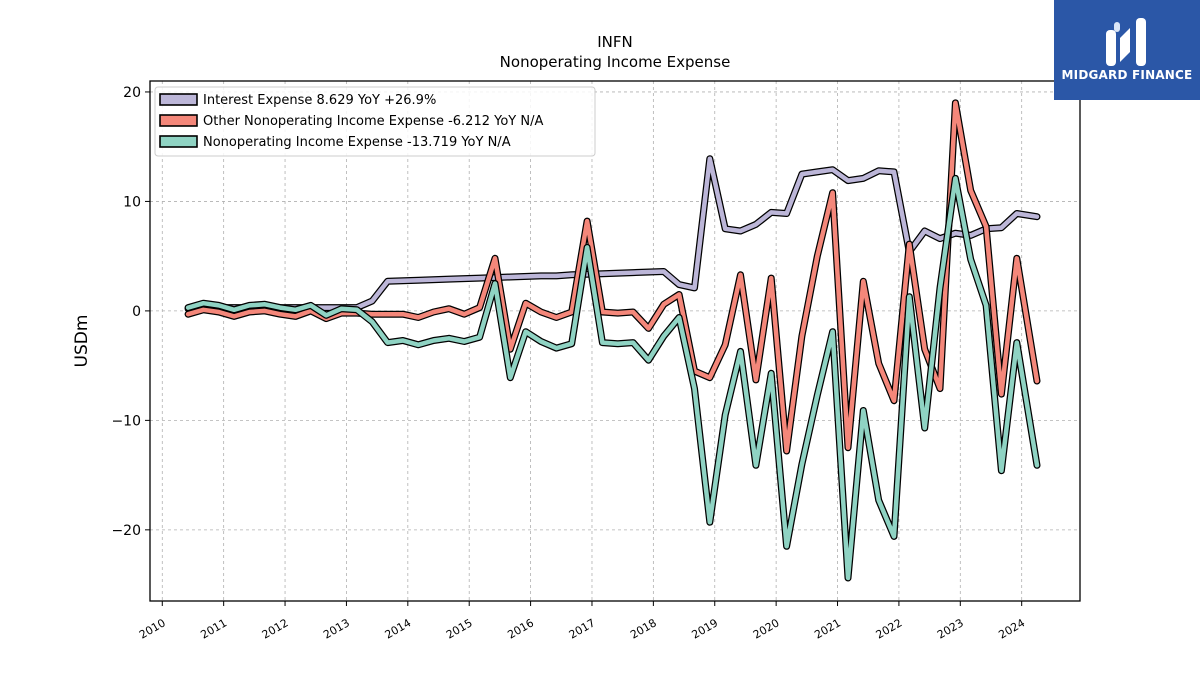 The image size is (1200, 675). What do you see at coordinates (275, 628) in the screenshot?
I see `x-tick-label: 2012` at bounding box center [275, 628].